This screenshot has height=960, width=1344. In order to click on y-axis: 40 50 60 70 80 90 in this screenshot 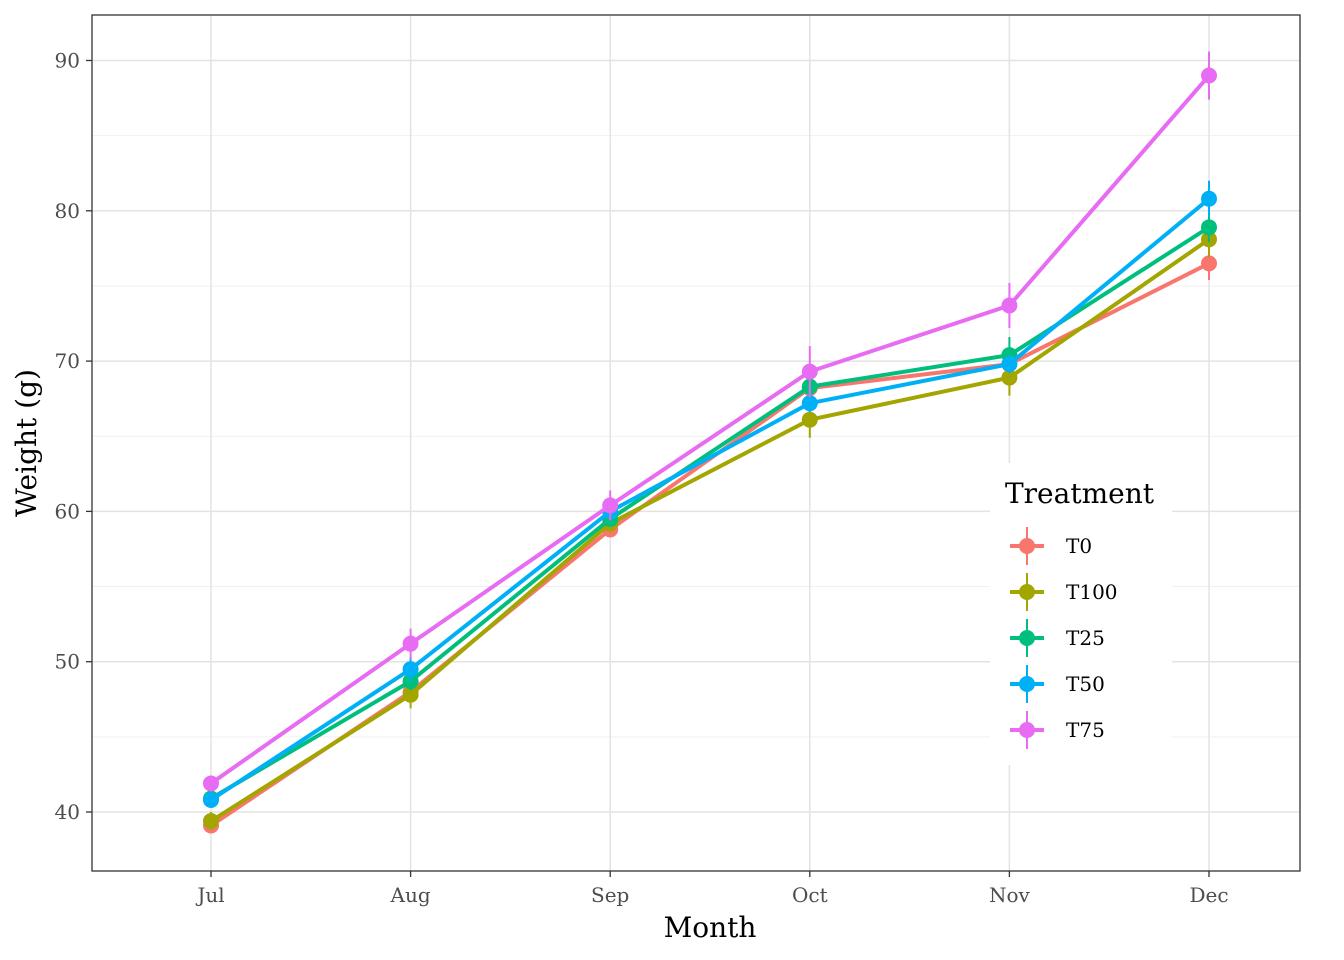, I will do `click(73, 436)`.